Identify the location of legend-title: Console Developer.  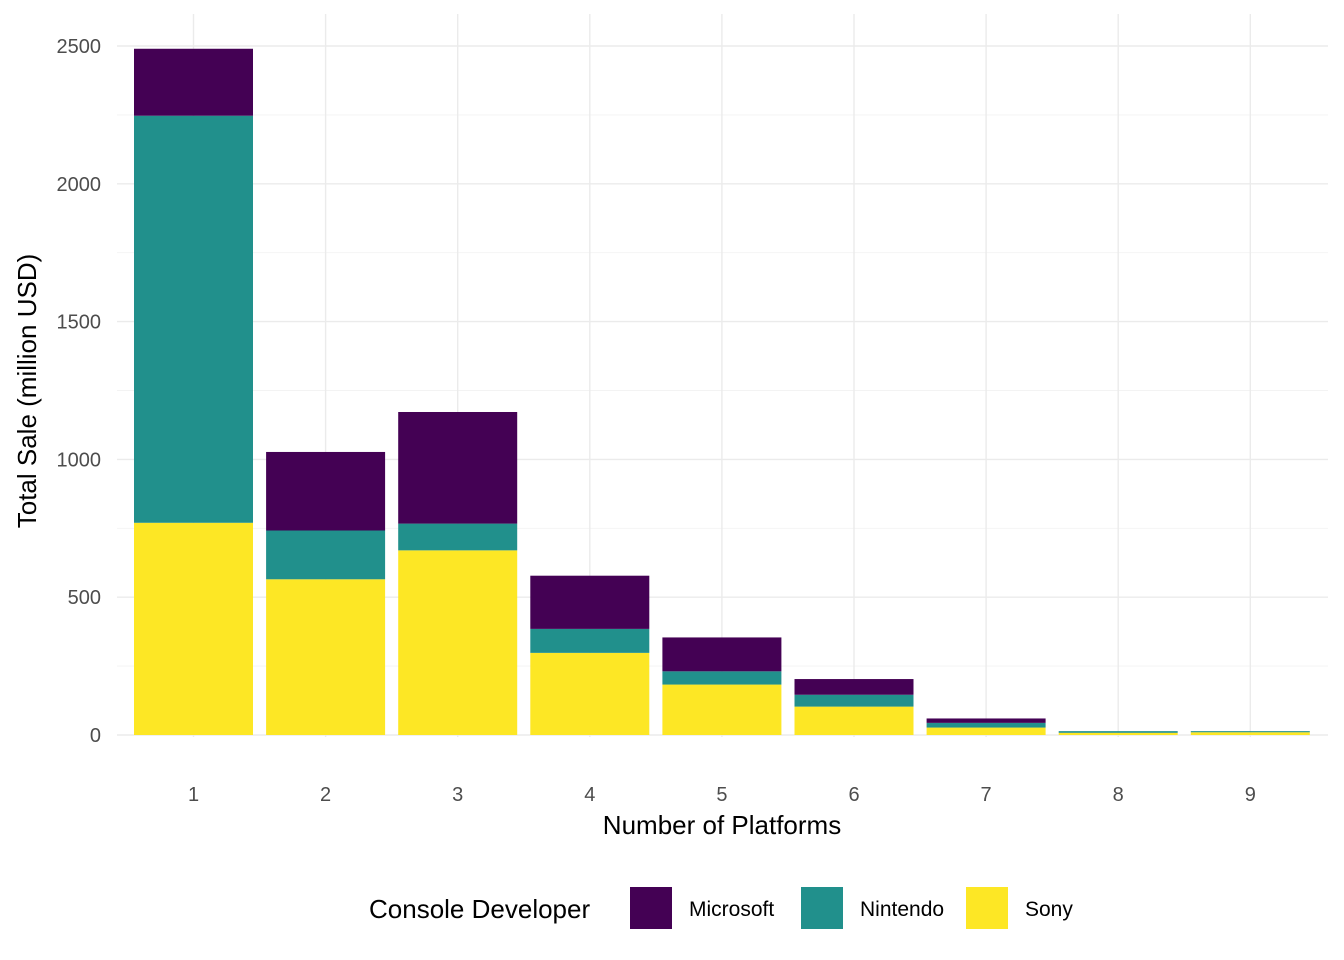
(479, 909).